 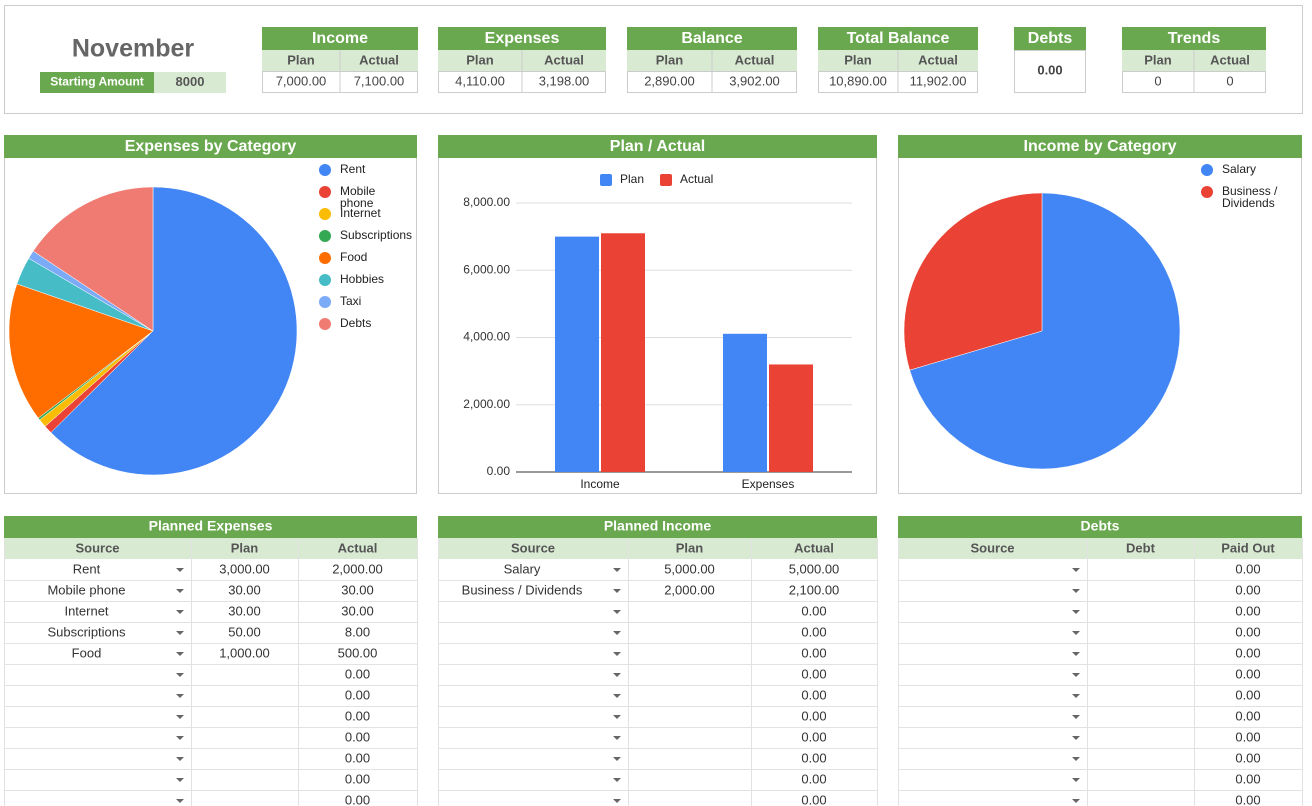 I want to click on legend-label: Subscriptions, so click(x=376, y=235).